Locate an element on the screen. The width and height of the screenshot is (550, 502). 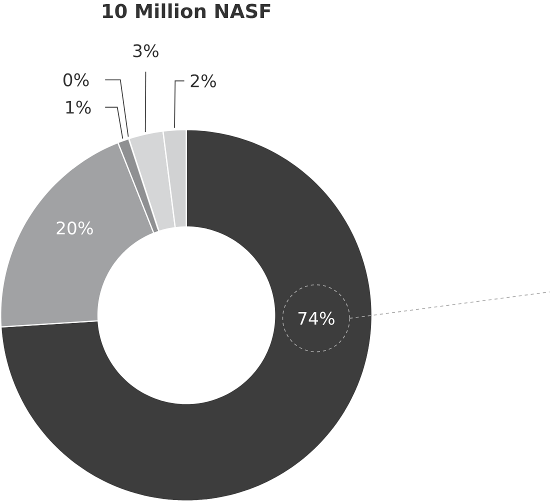
data-label: 2% is located at coordinates (203, 81).